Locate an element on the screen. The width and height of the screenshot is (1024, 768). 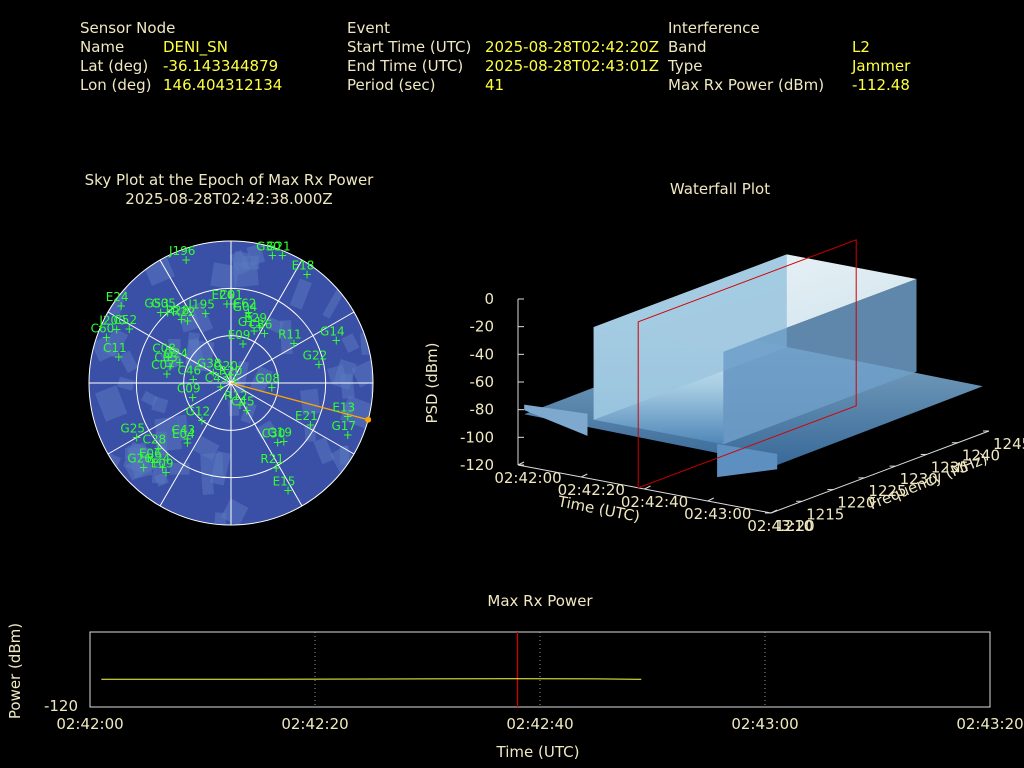
power-x-tick-label: 02:43:00 is located at coordinates (764, 724).